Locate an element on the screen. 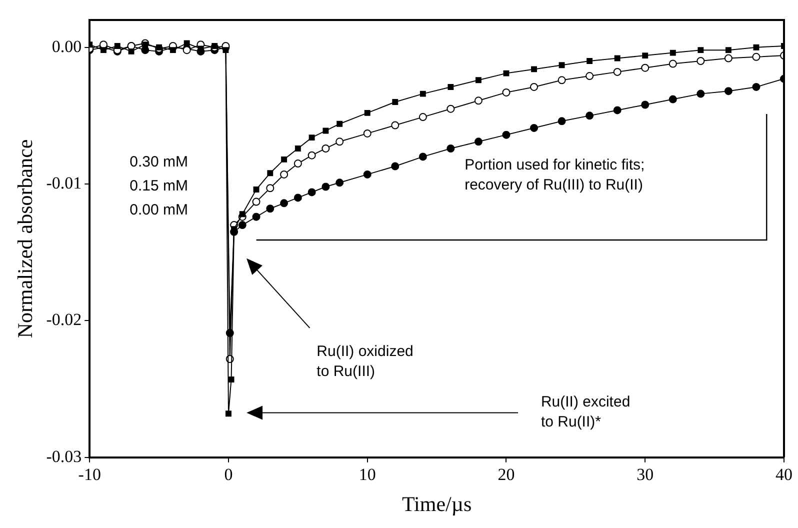 This screenshot has width=798, height=528. x-tick-label: 40 is located at coordinates (784, 474).